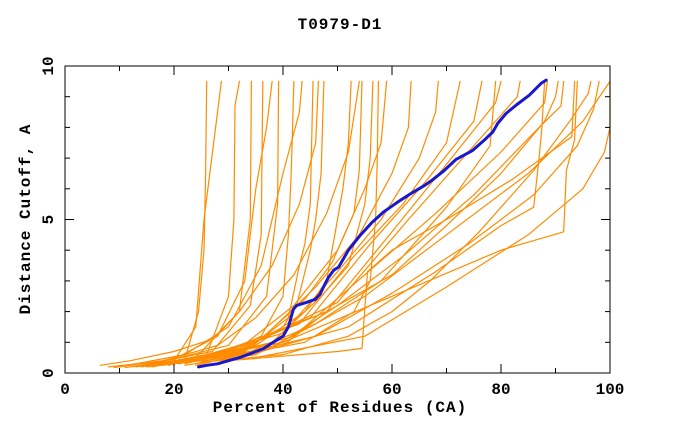 Image resolution: width=680 pixels, height=440 pixels. I want to click on x-tick-label: 0, so click(65, 390).